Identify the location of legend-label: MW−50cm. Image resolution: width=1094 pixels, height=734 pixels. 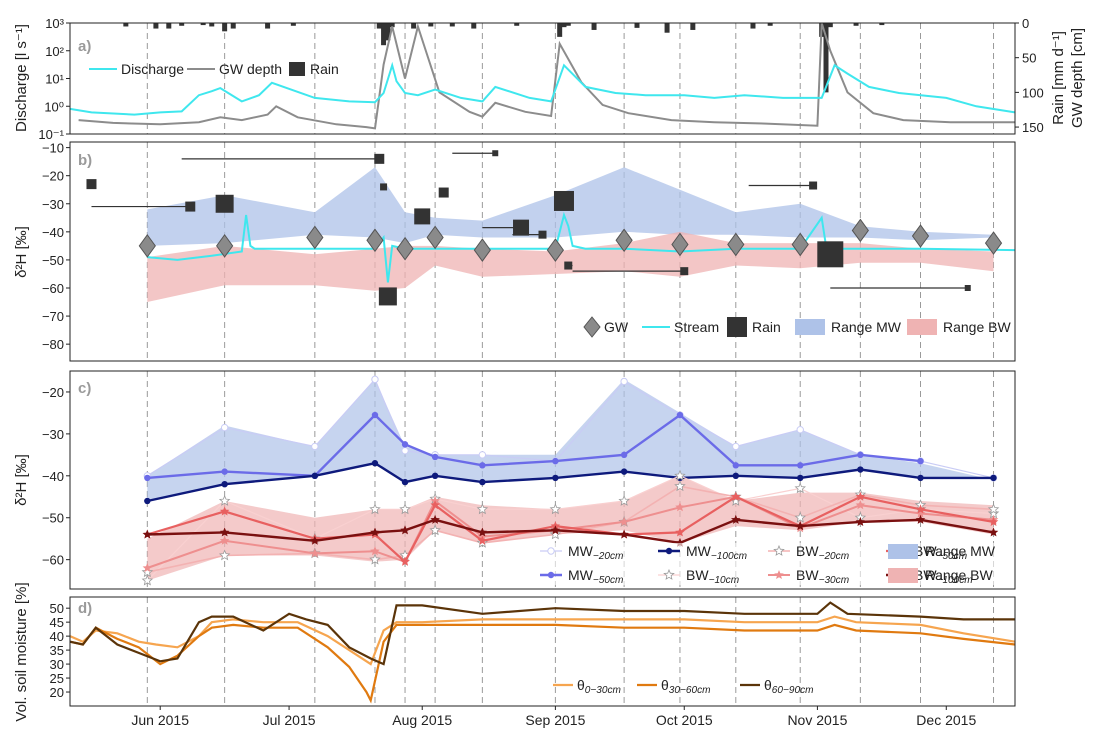
(595, 576).